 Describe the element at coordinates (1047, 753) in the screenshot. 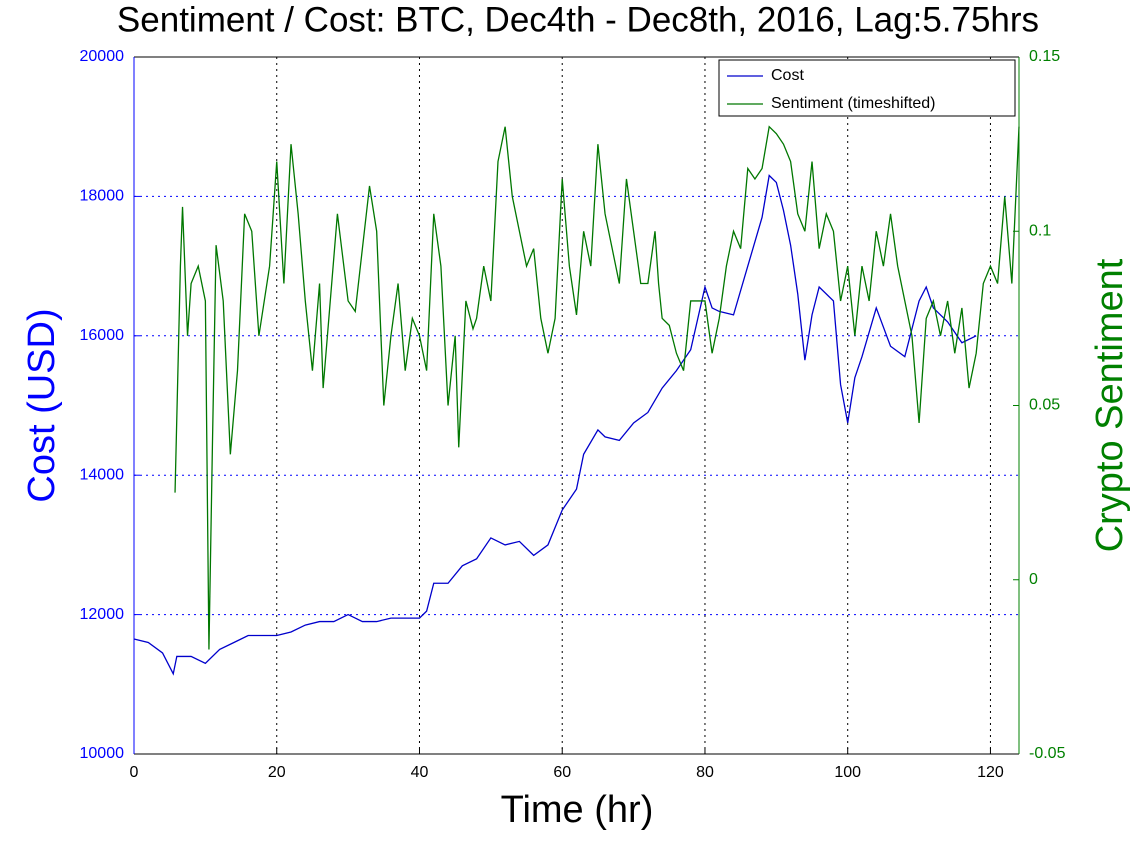

I see `y2-tick-label: -0.05` at that location.